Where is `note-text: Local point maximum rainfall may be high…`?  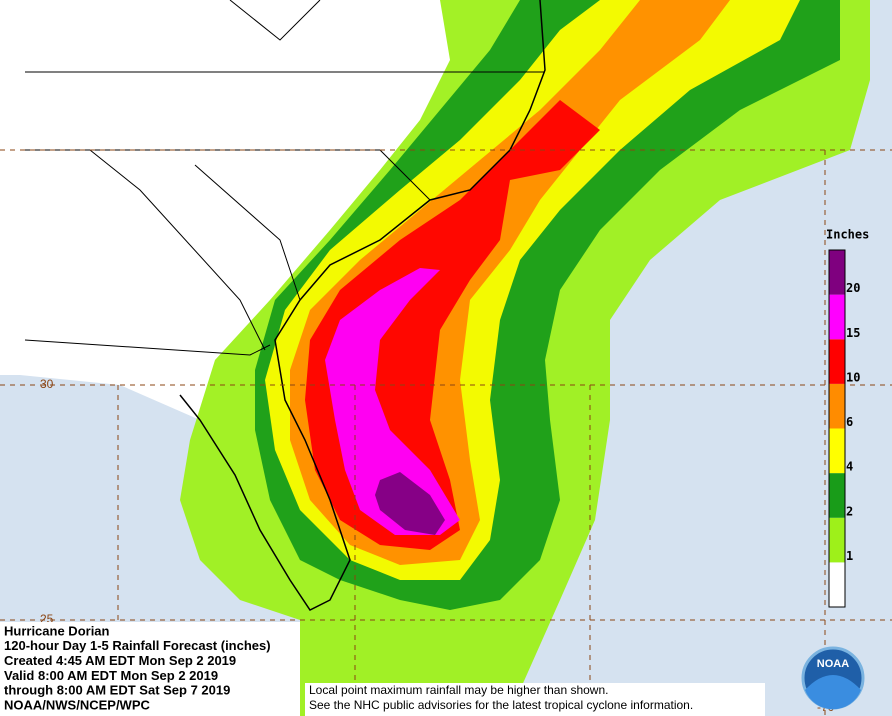
note-text: Local point maximum rainfall may be high… is located at coordinates (501, 697).